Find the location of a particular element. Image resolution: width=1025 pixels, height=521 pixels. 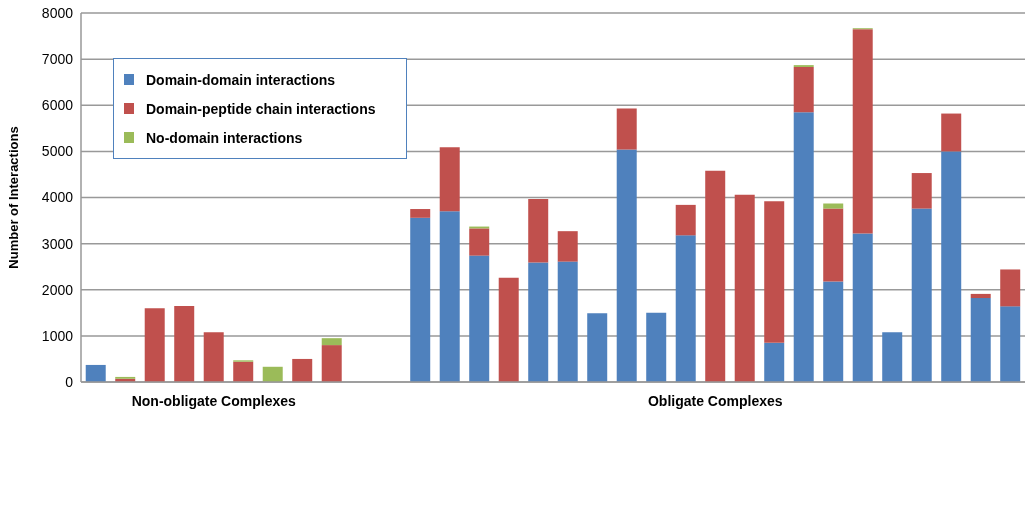

y-tick-label: 8000 is located at coordinates (57, 12).